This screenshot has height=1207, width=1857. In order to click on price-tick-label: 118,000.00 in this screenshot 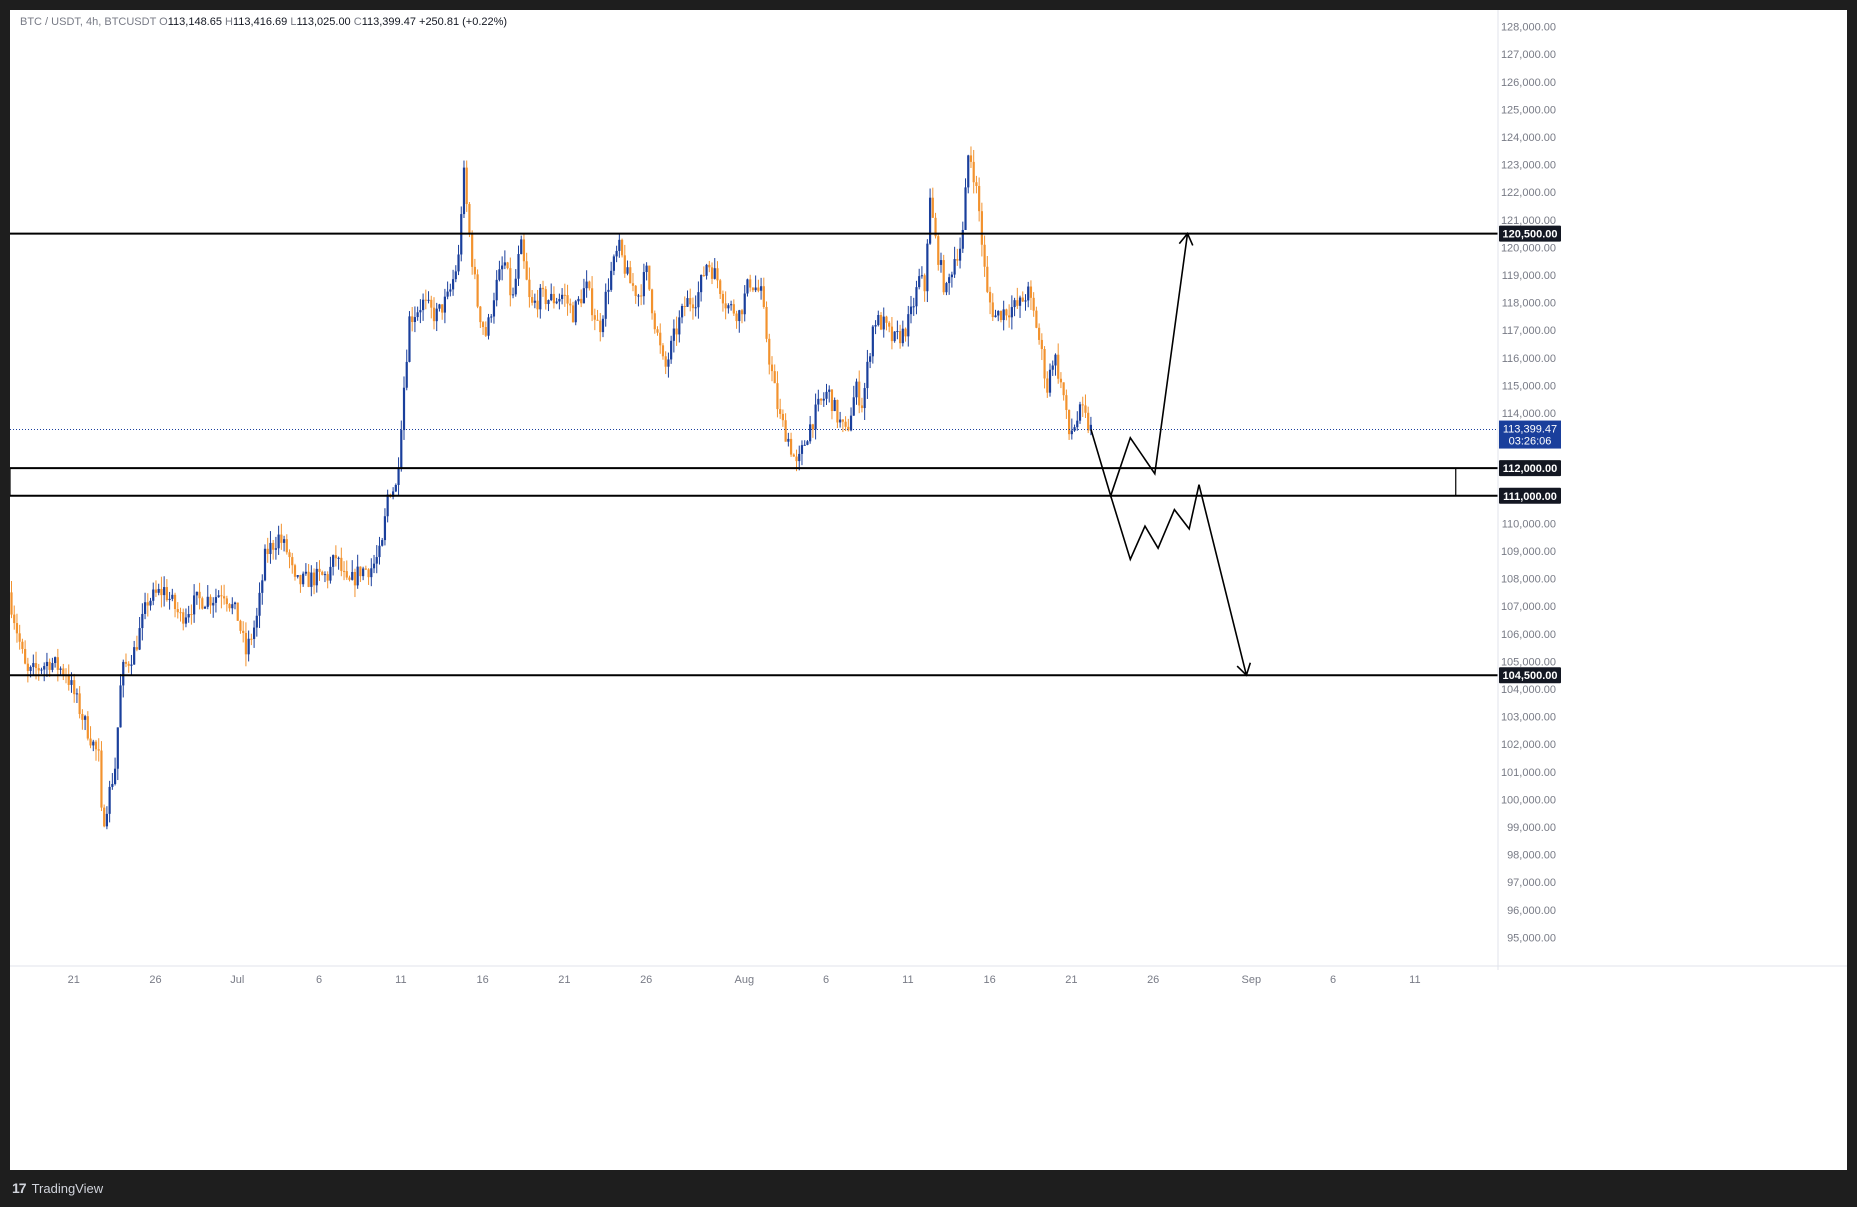, I will do `click(1529, 304)`.